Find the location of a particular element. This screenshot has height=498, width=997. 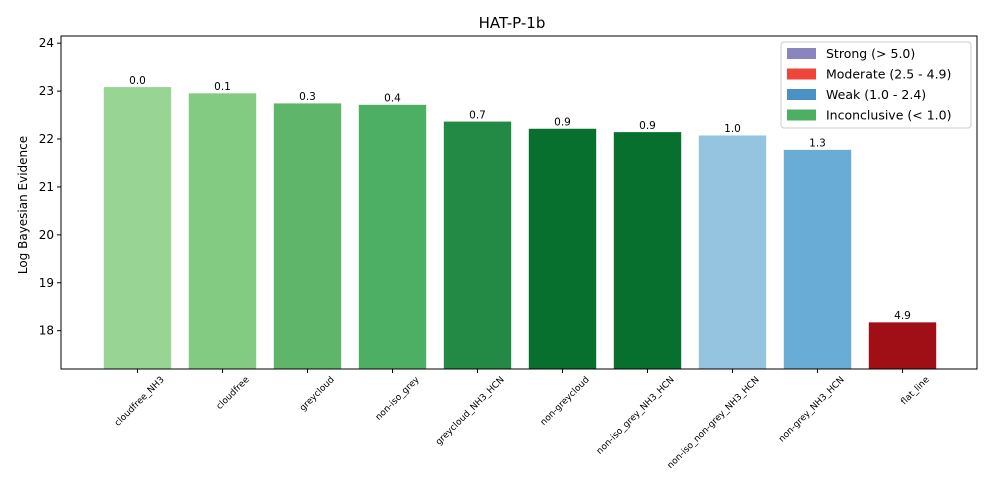

x-tick-label: flat_line is located at coordinates (915, 391).